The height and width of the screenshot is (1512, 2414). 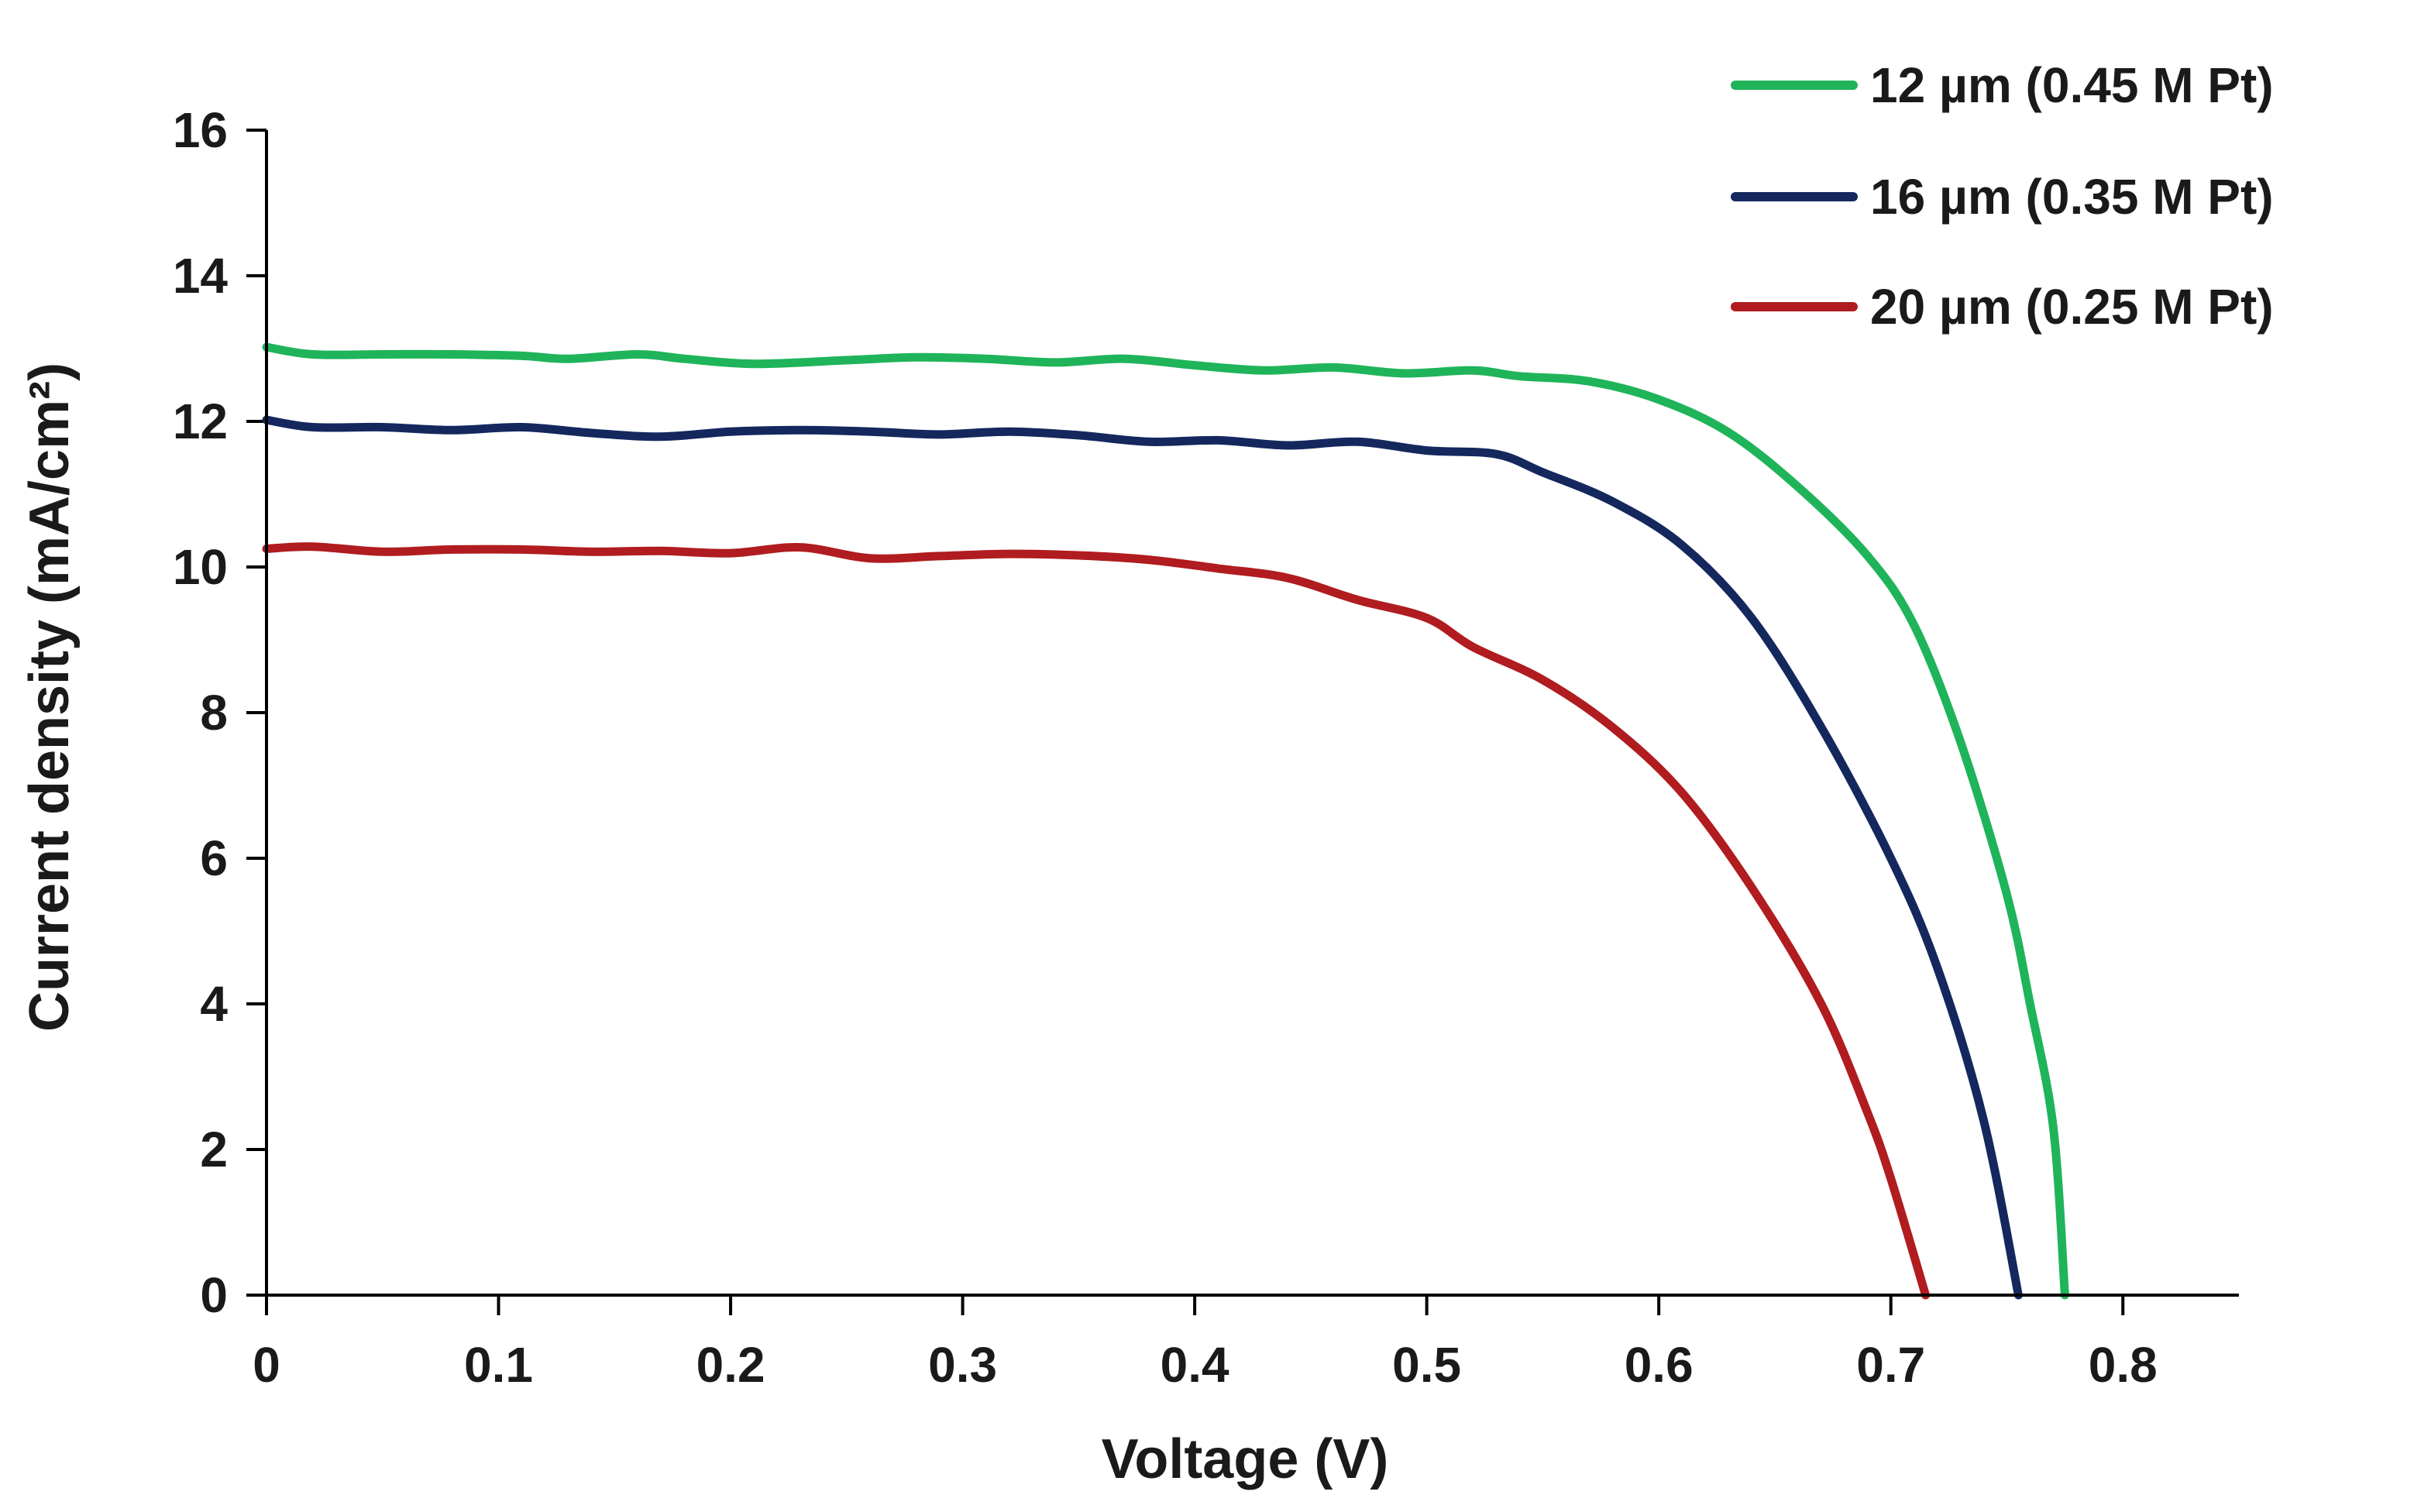 I want to click on x-tick-label: 0.6, so click(x=1660, y=1365).